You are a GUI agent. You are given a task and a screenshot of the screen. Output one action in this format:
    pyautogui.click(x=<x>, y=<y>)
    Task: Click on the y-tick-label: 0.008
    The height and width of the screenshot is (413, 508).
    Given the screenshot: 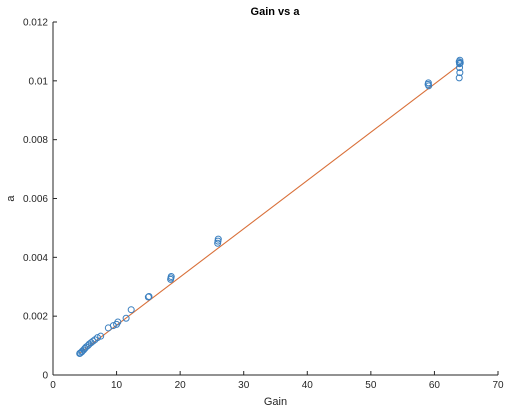 What is the action you would take?
    pyautogui.click(x=35, y=140)
    